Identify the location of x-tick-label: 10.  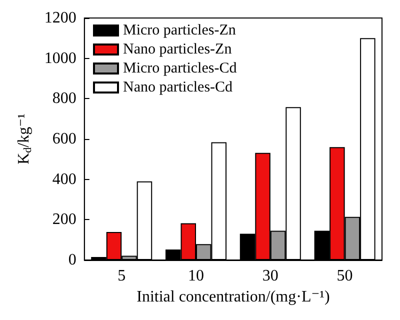
(196, 276).